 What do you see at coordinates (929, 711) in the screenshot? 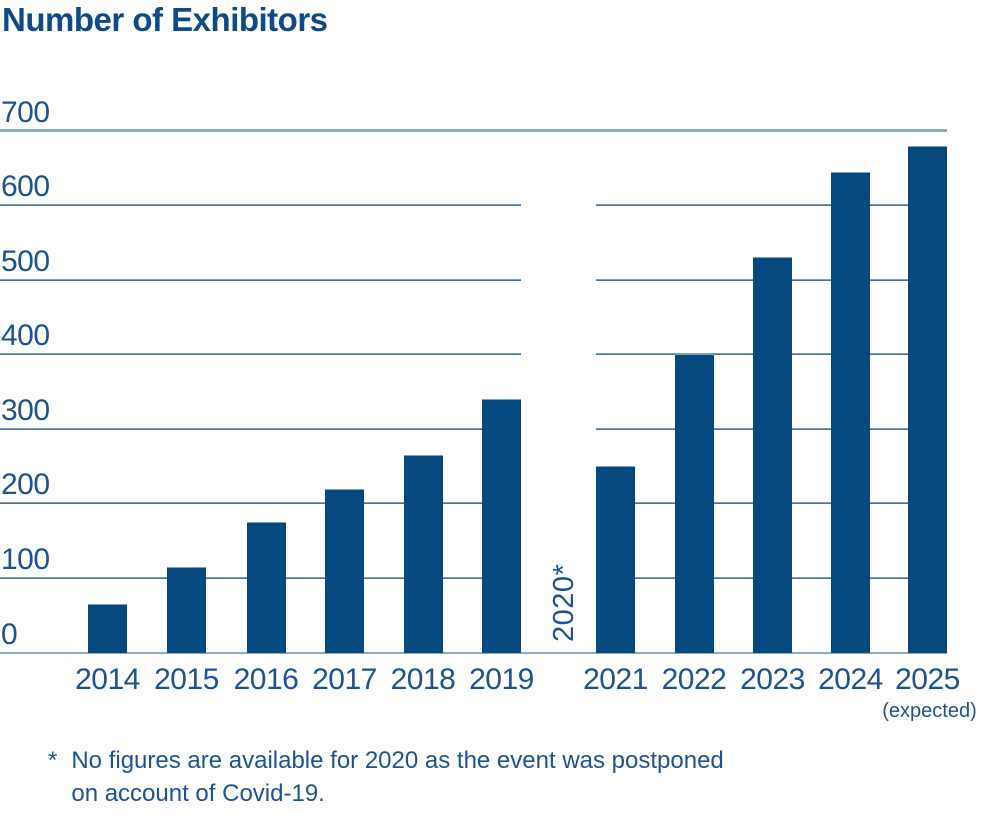
I see `x-axis-sublabel-expected: (expected)` at bounding box center [929, 711].